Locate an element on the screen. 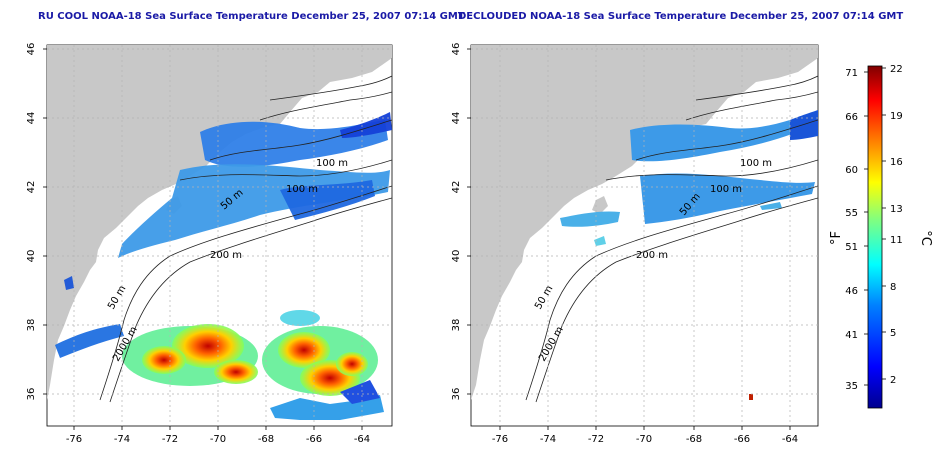 Image resolution: width=950 pixels, height=475 pixels. colorbar-c-tick: 11 is located at coordinates (896, 240).